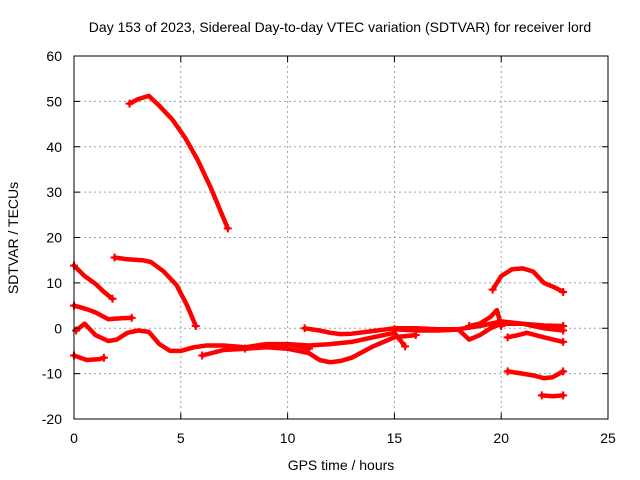 The image size is (640, 480). I want to click on y-tick-label: 60, so click(54, 56).